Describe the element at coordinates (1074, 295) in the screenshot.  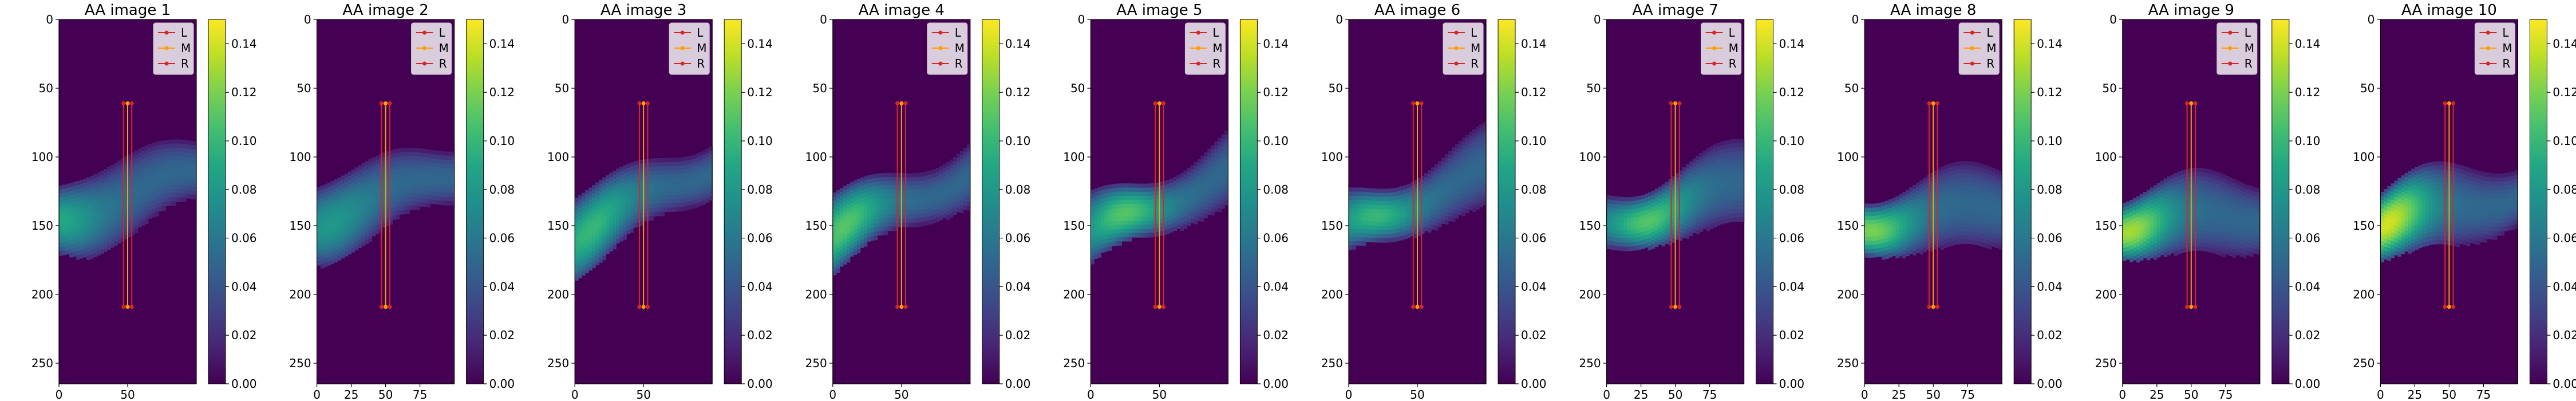
I see `y-tick-label: 200` at that location.